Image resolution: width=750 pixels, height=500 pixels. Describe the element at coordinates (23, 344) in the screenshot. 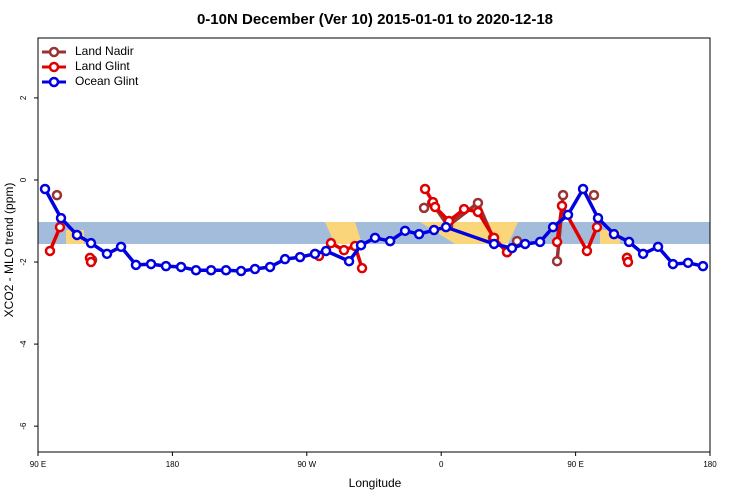

I see `y-tick-label: -4` at that location.